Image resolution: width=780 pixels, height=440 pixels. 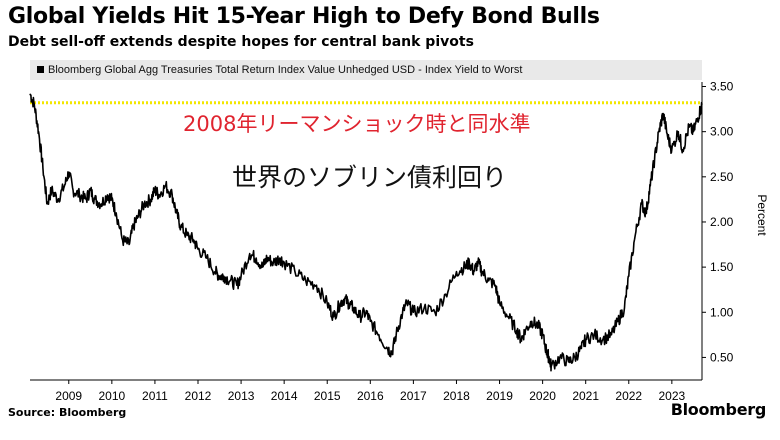 I want to click on x-tick-label: 2019, so click(x=499, y=396).